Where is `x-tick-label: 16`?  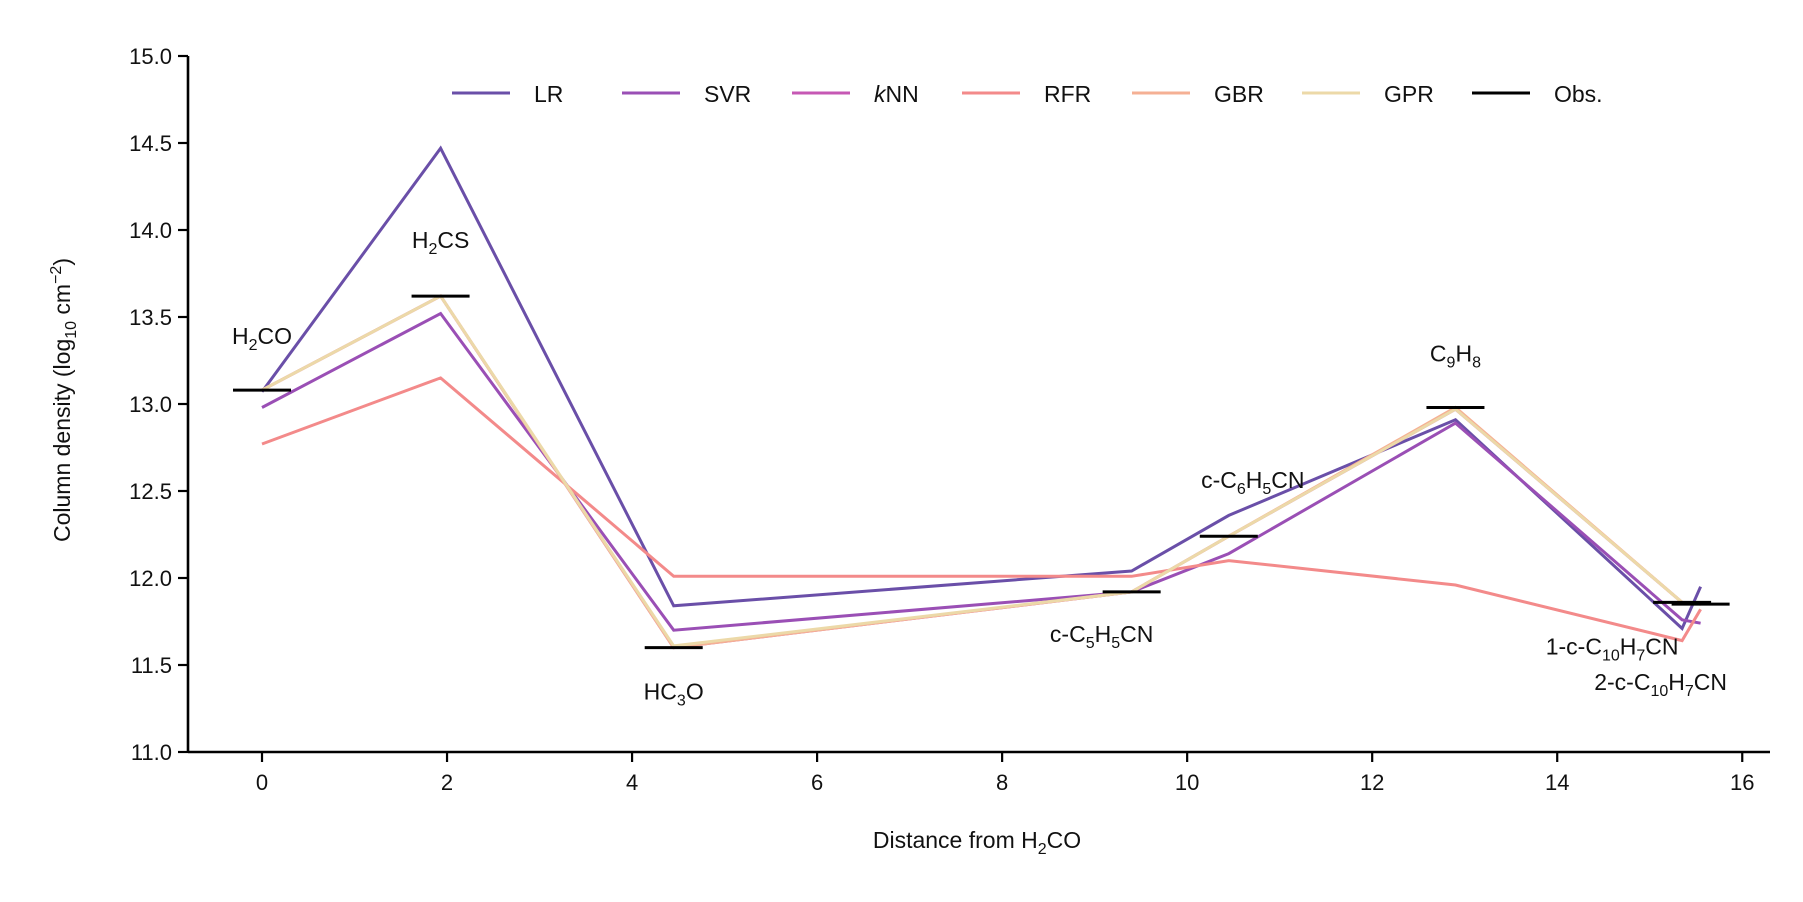 x-tick-label: 16 is located at coordinates (1742, 782).